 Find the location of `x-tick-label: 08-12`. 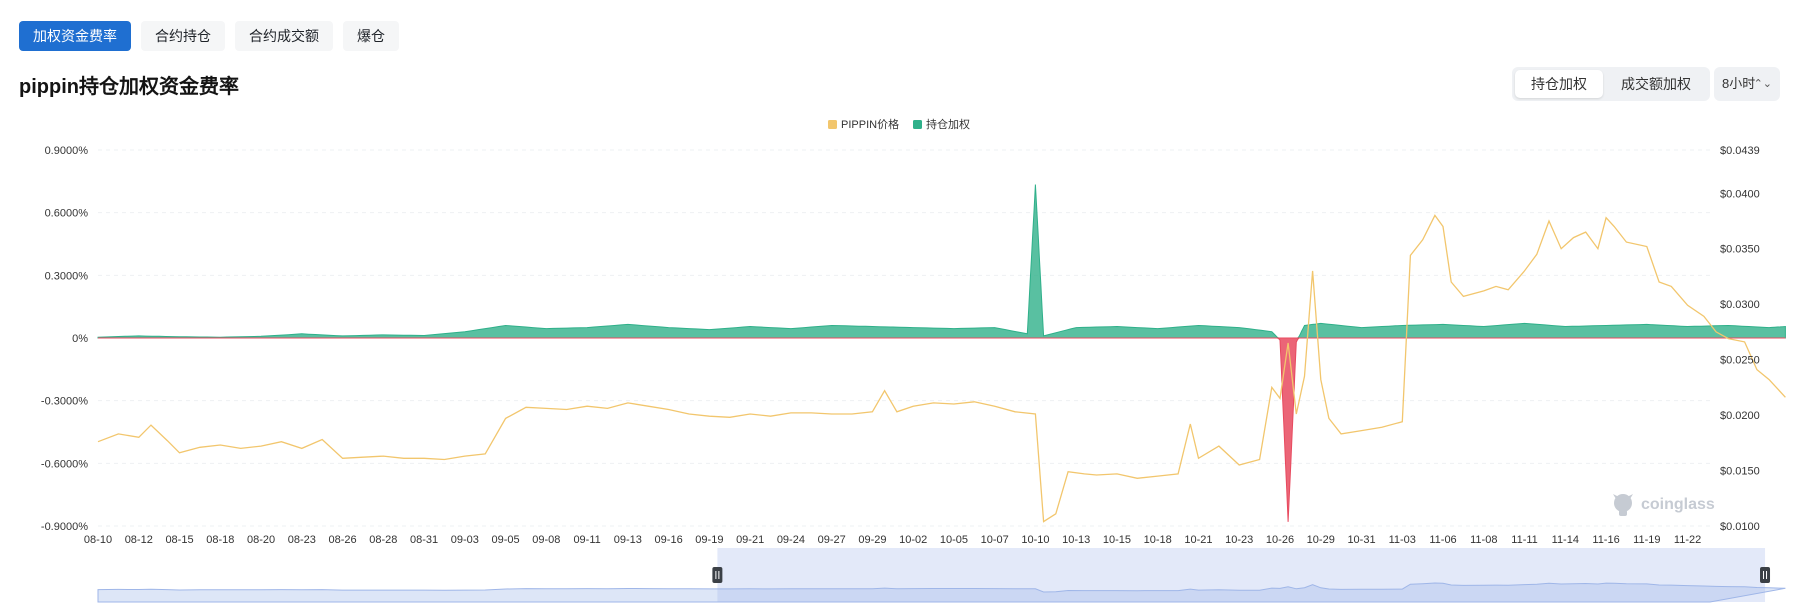

x-tick-label: 08-12 is located at coordinates (139, 540).